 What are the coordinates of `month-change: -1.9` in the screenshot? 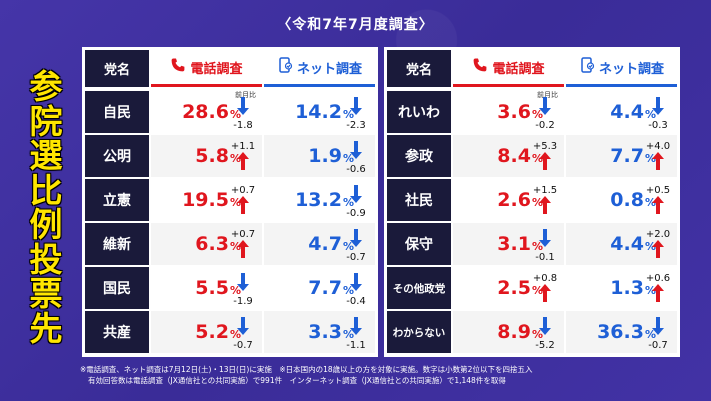 It's located at (243, 290).